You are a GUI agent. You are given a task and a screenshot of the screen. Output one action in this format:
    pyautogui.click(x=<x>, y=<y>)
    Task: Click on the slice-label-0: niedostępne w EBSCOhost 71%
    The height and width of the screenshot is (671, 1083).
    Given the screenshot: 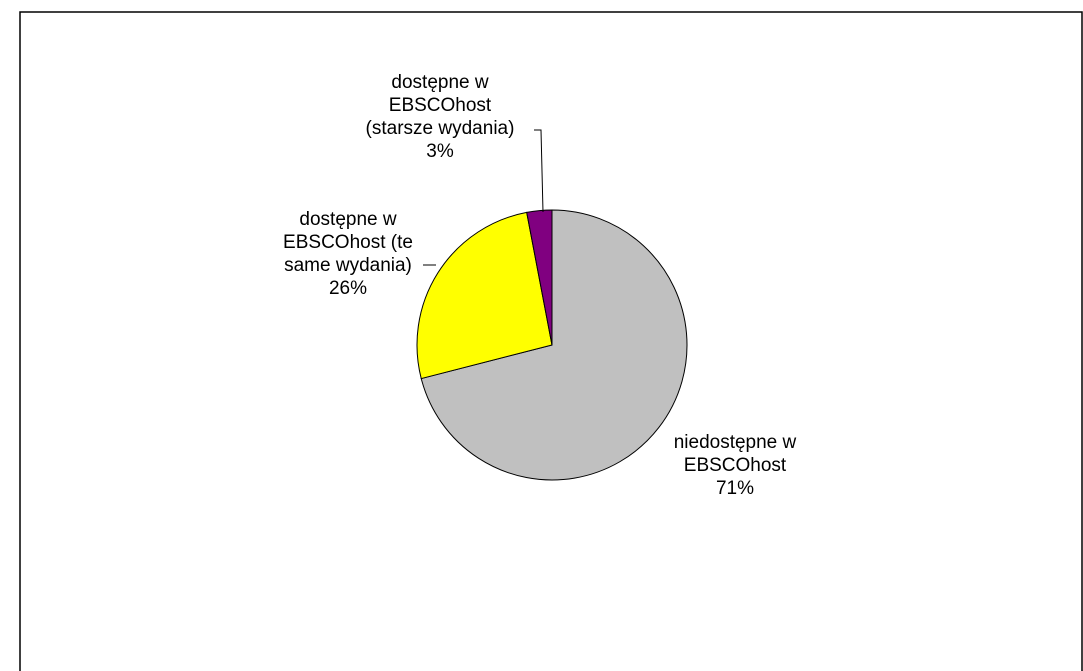 What is the action you would take?
    pyautogui.click(x=735, y=465)
    